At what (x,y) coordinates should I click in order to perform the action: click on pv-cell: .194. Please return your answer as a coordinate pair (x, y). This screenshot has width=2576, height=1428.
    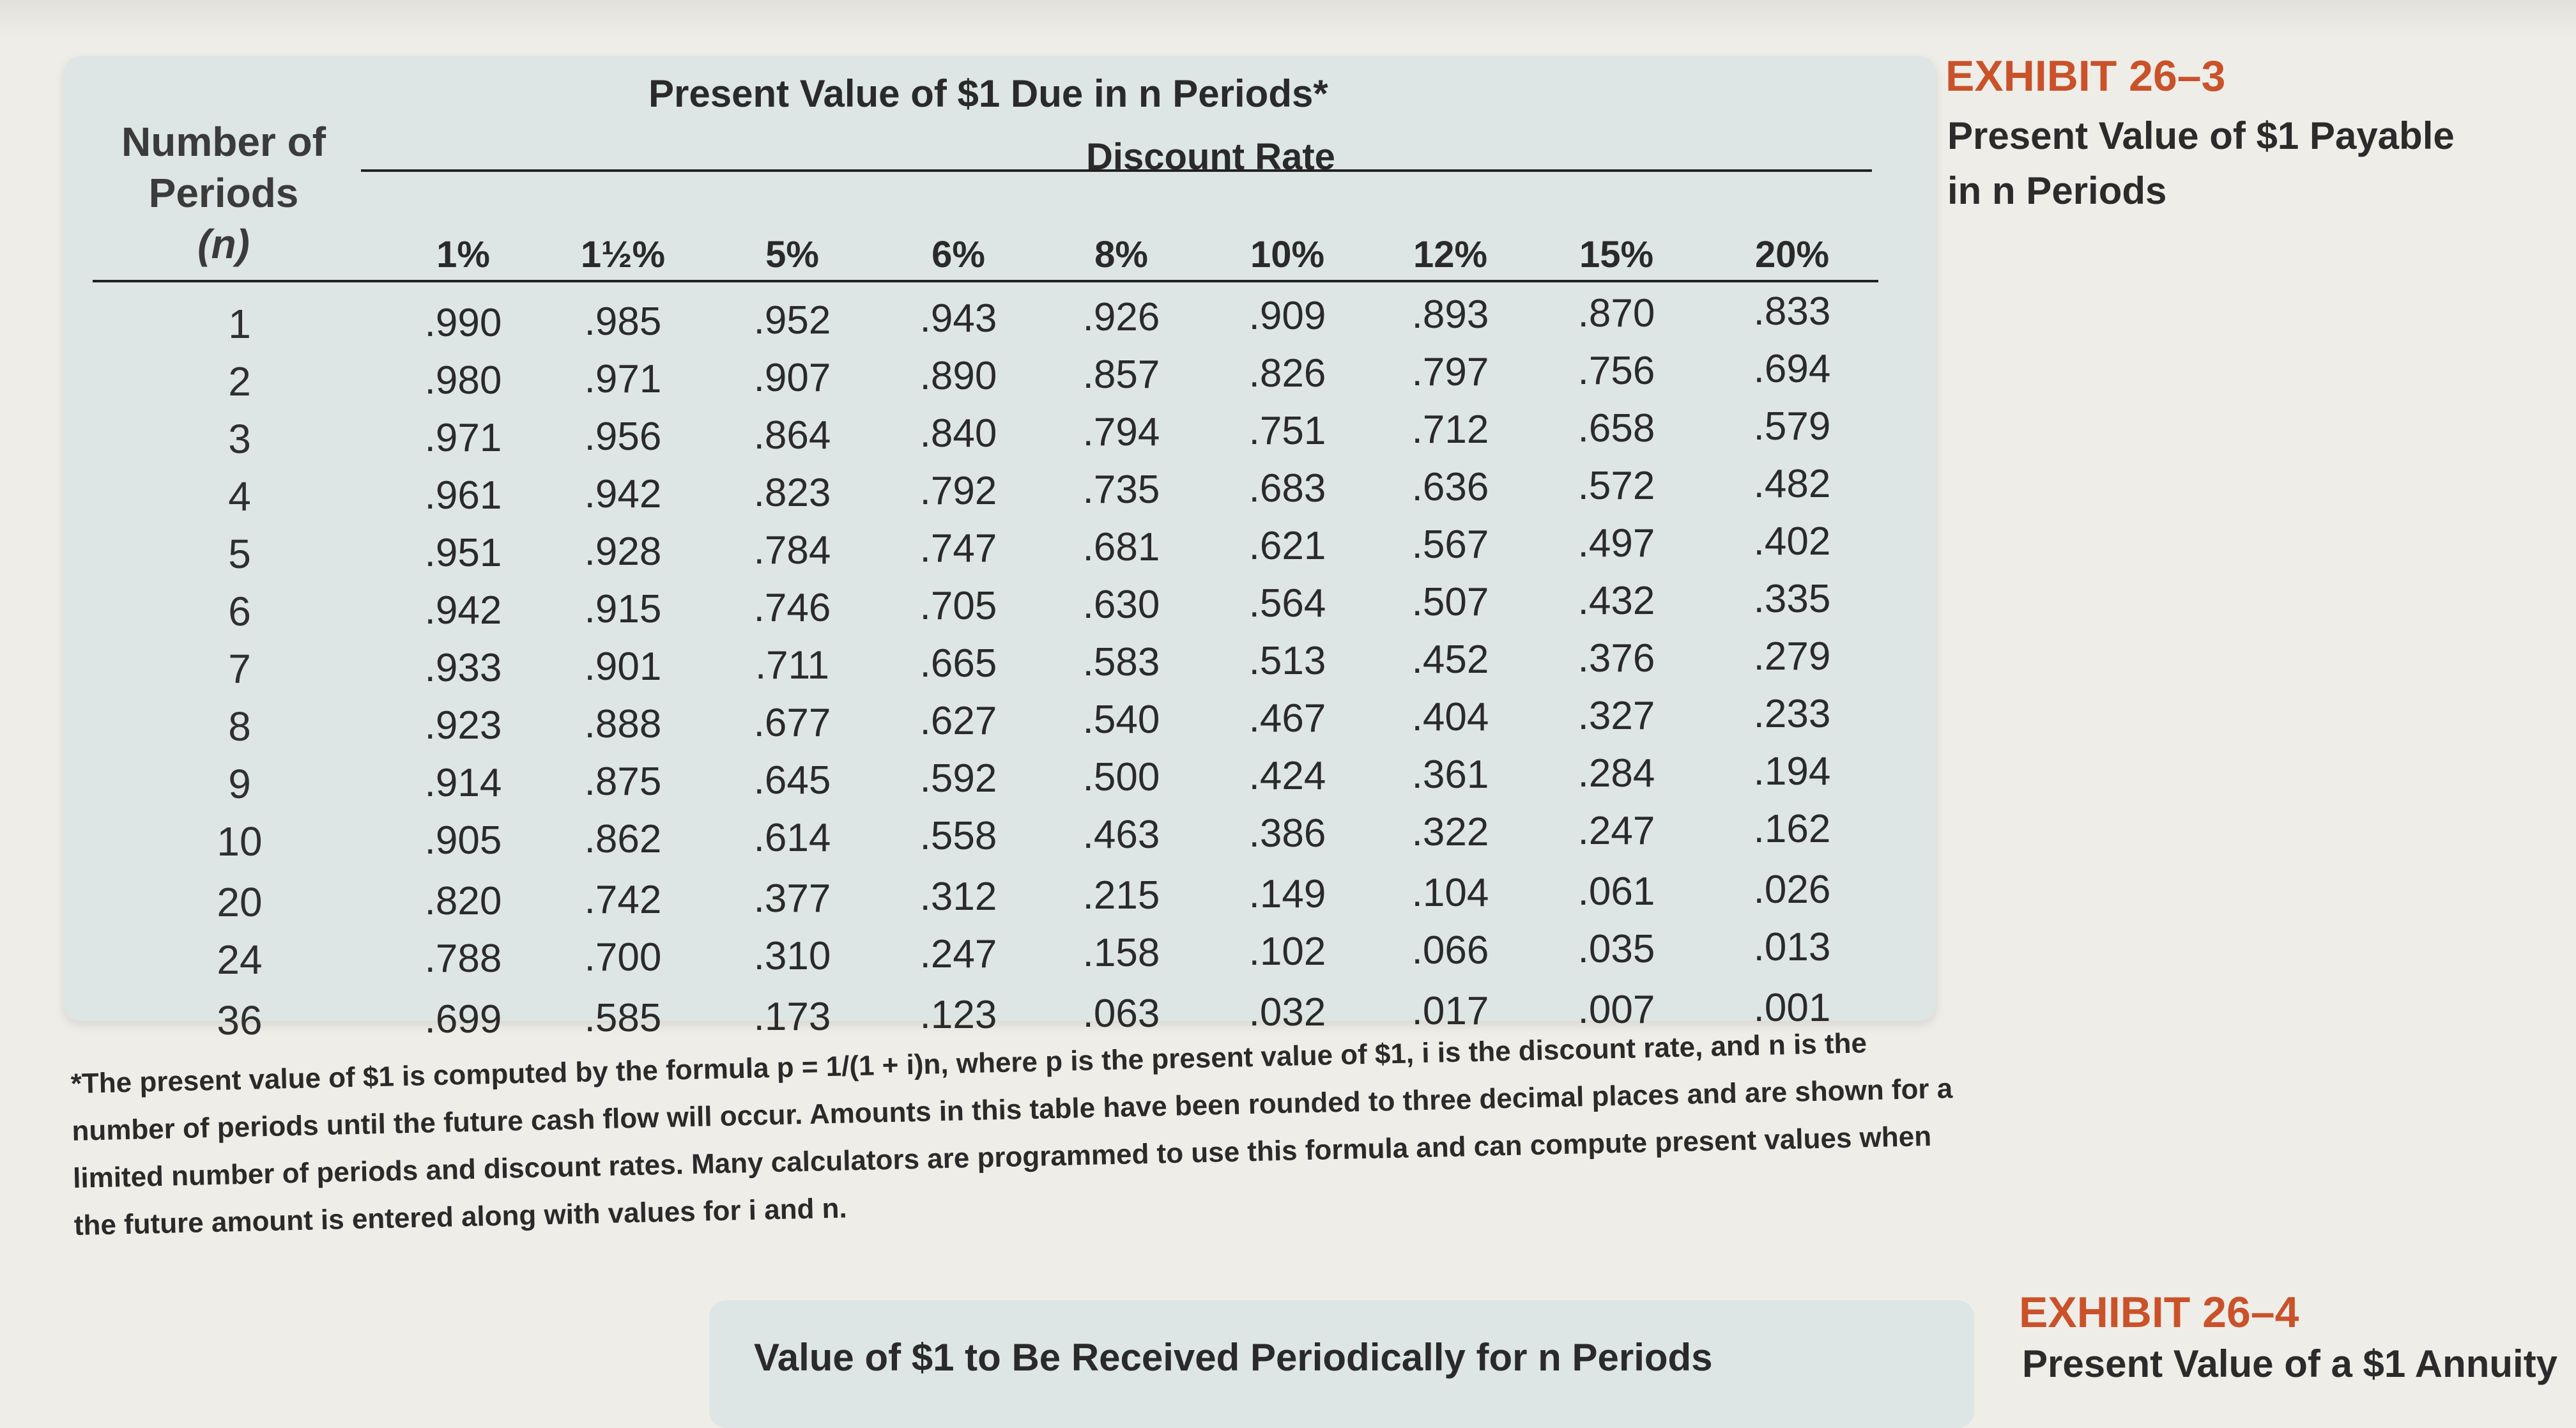
    Looking at the image, I should click on (1792, 771).